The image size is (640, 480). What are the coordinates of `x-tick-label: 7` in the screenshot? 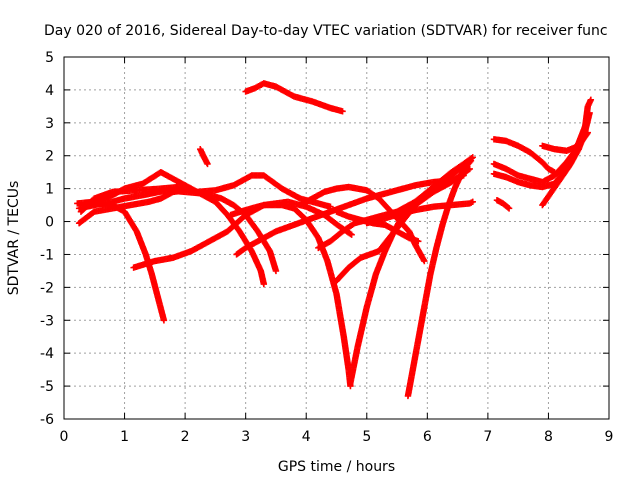 It's located at (487, 437).